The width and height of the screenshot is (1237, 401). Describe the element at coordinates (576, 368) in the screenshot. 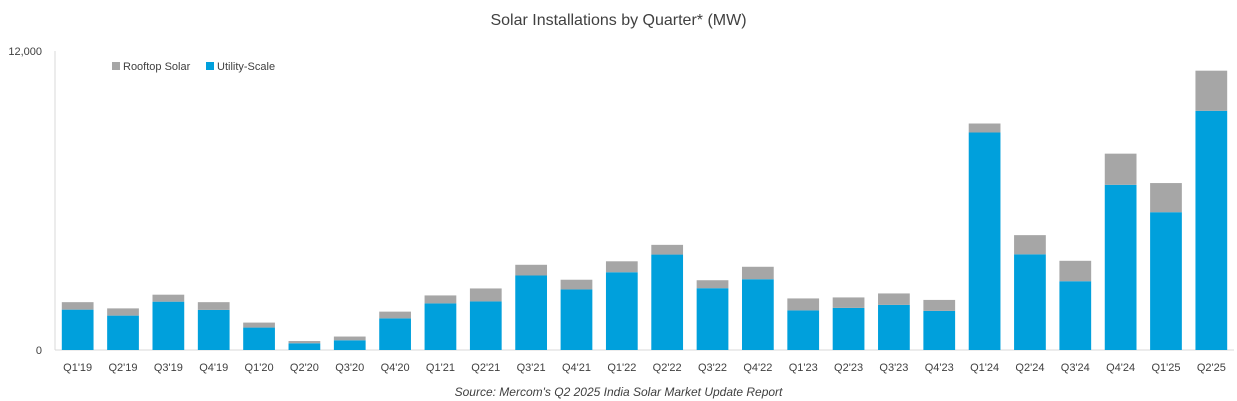

I see `x-tick-label: Q4'21` at that location.